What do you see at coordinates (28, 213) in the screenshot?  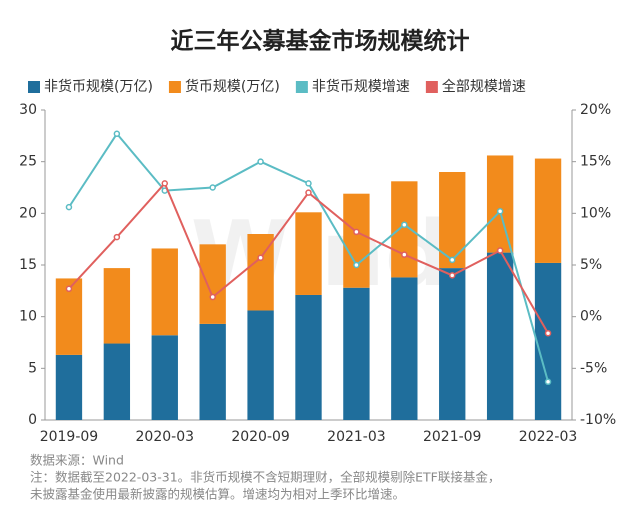 I see `y-tick-label: 20` at bounding box center [28, 213].